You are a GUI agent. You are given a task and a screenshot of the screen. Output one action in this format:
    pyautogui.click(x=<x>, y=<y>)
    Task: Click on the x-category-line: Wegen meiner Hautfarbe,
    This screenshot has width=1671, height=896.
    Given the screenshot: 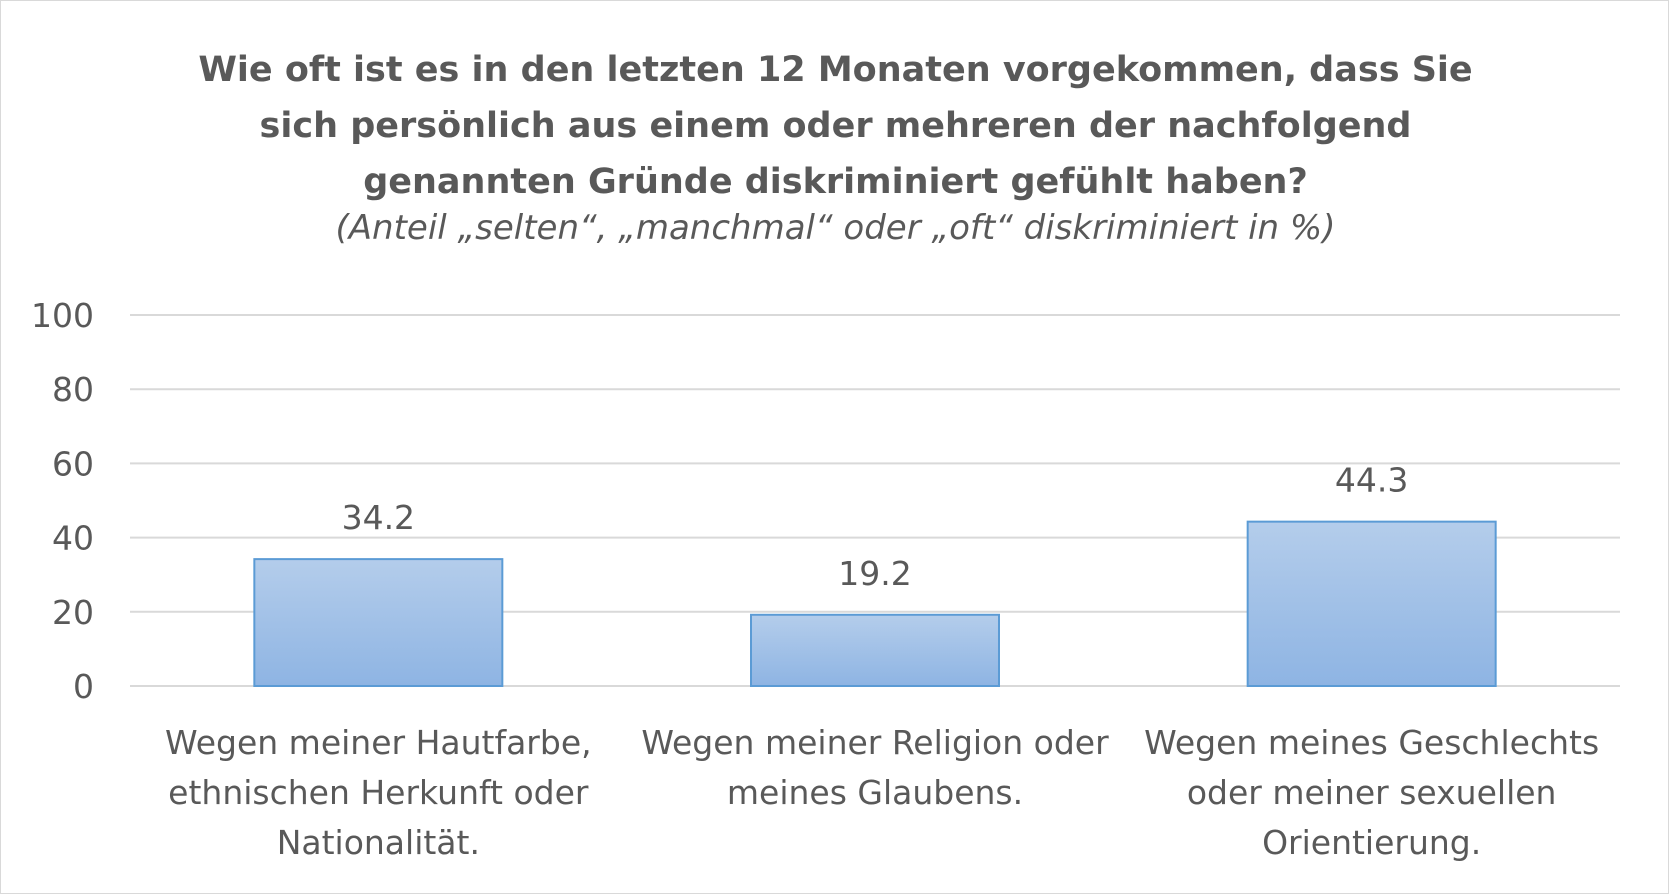 What is the action you would take?
    pyautogui.click(x=378, y=742)
    